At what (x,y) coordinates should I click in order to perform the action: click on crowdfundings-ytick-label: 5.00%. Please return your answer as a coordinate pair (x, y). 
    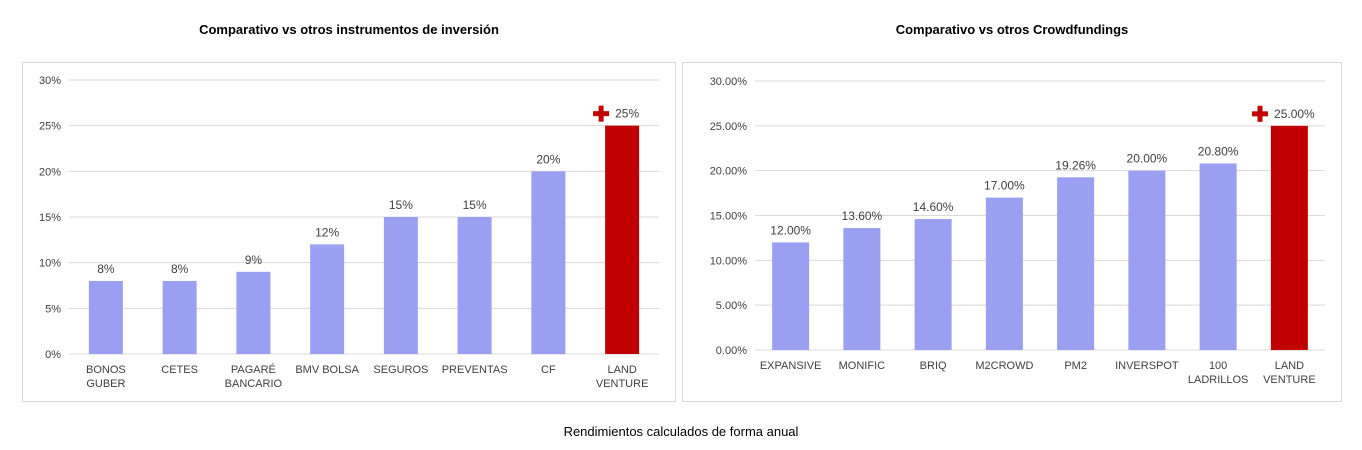
    Looking at the image, I should click on (731, 306).